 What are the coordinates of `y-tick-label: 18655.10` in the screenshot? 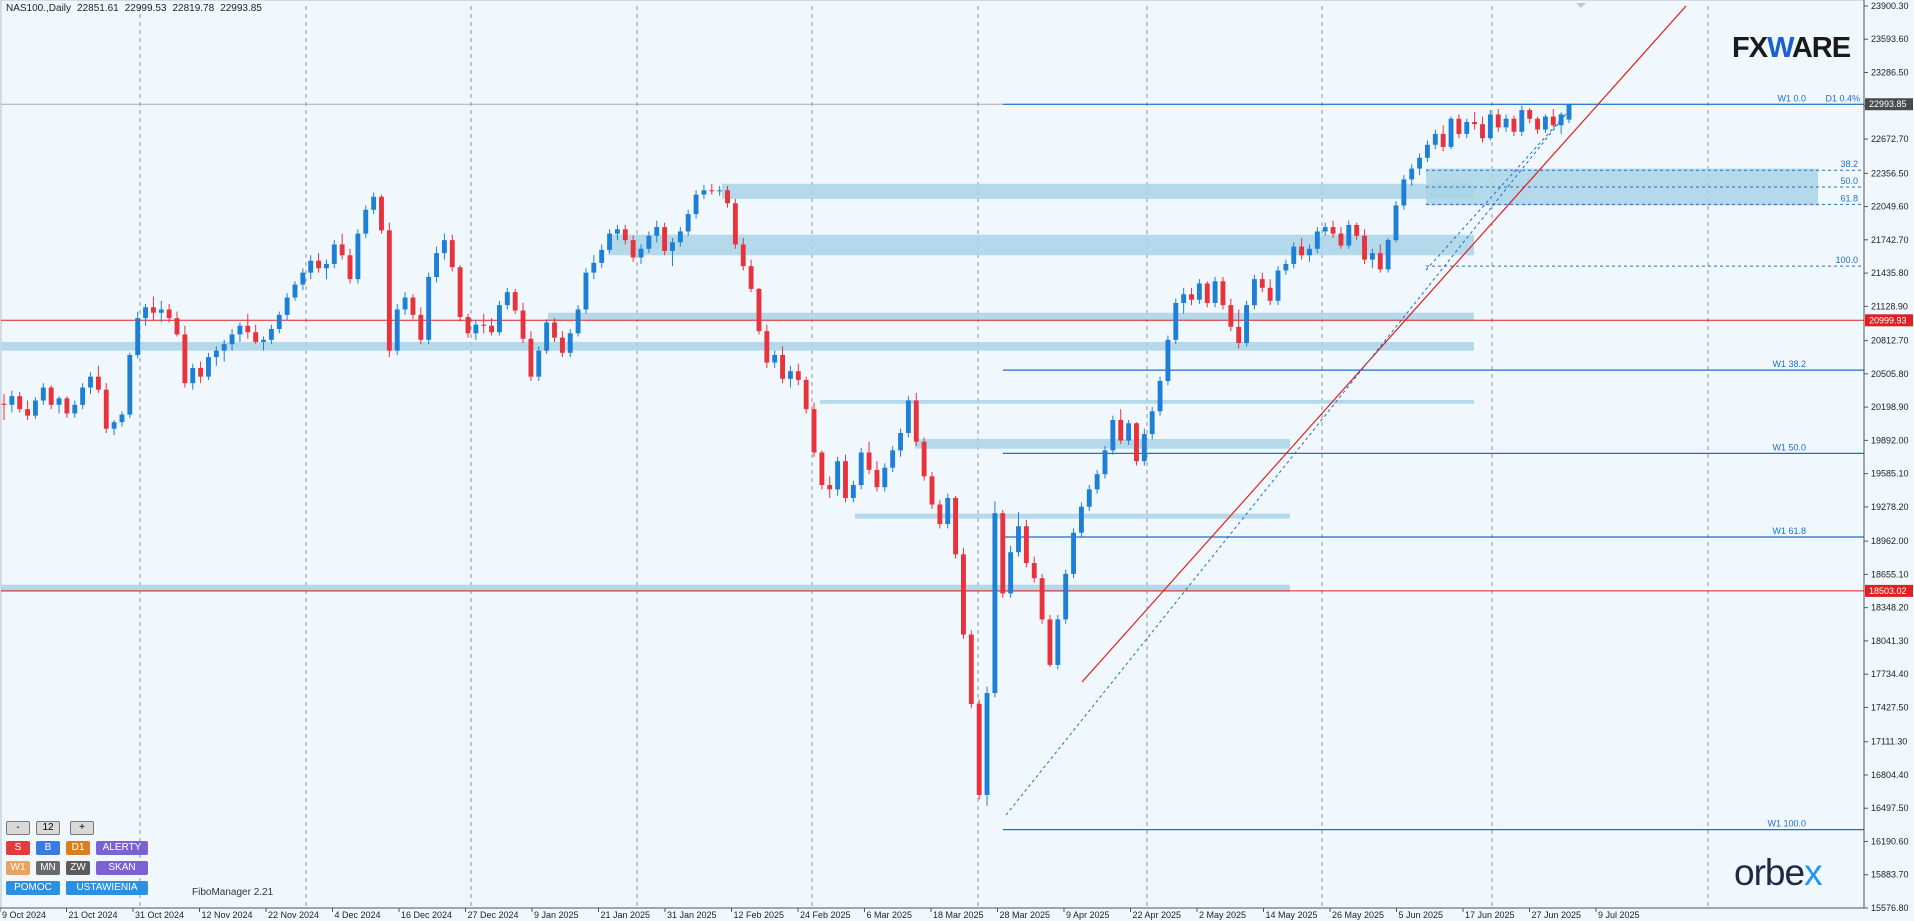 It's located at (1890, 574).